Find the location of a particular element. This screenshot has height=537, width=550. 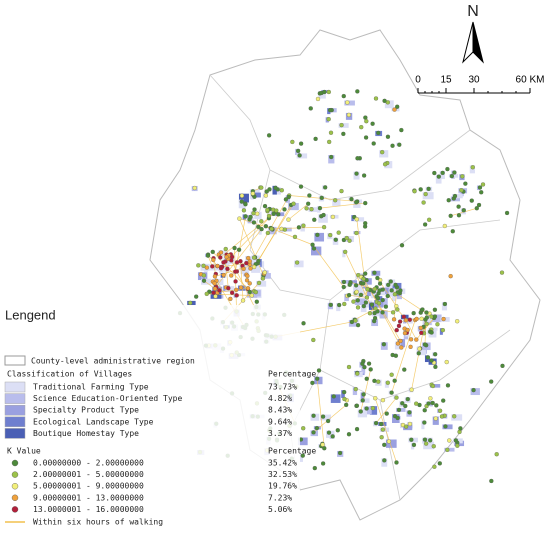

class-swatch is located at coordinates (15, 398).